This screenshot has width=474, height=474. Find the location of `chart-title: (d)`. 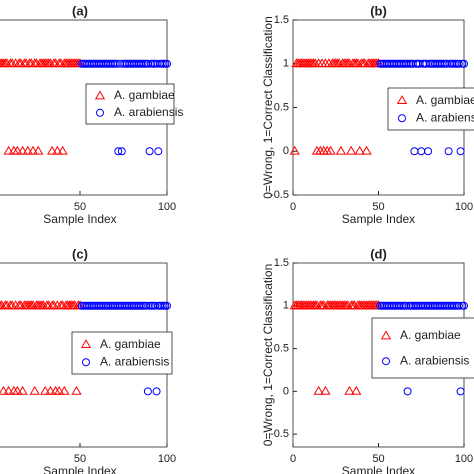

chart-title: (d) is located at coordinates (378, 253).